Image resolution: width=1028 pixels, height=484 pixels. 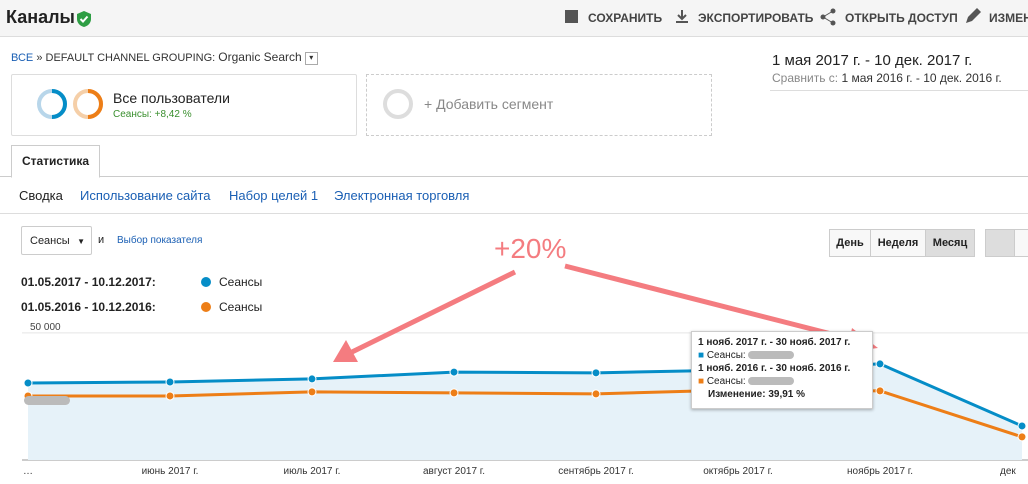 What do you see at coordinates (40, 17) in the screenshot?
I see `page-title: Каналы` at bounding box center [40, 17].